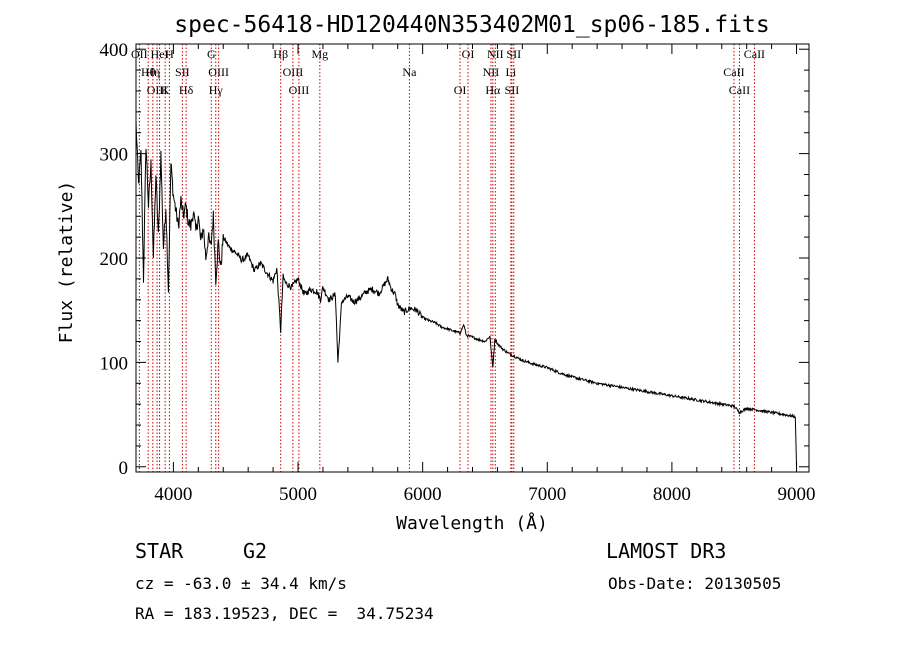 The image size is (900, 649). Describe the element at coordinates (173, 494) in the screenshot. I see `x-tick-label: 4000` at that location.